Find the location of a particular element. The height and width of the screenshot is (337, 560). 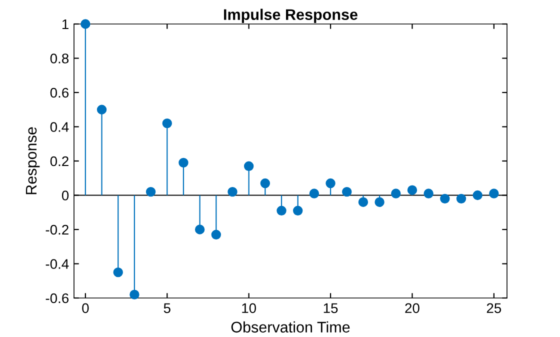

y-tick-label: -0.6 is located at coordinates (57, 298).